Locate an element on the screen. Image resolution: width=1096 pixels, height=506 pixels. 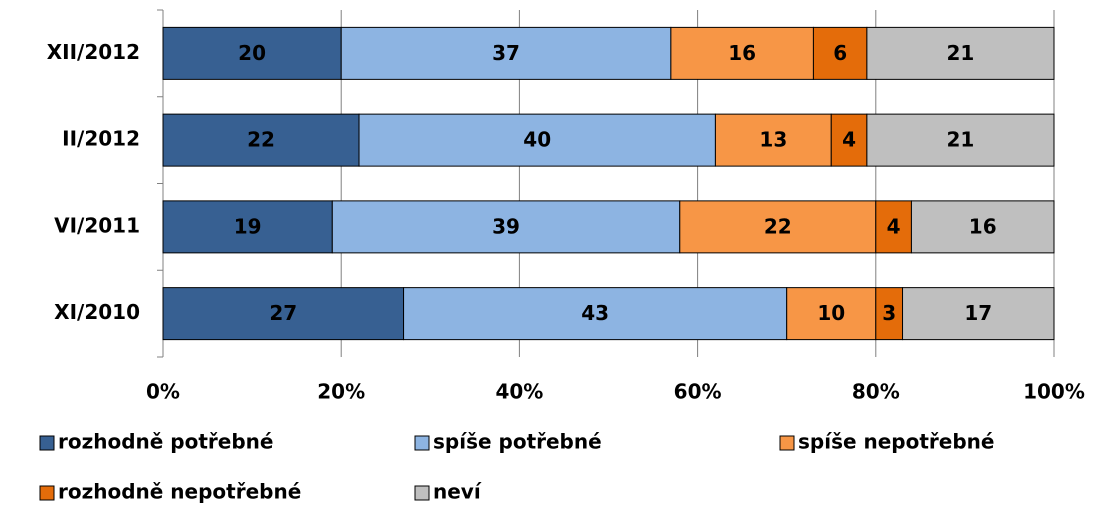
legend-label: spíše nepotřebné is located at coordinates (896, 442).